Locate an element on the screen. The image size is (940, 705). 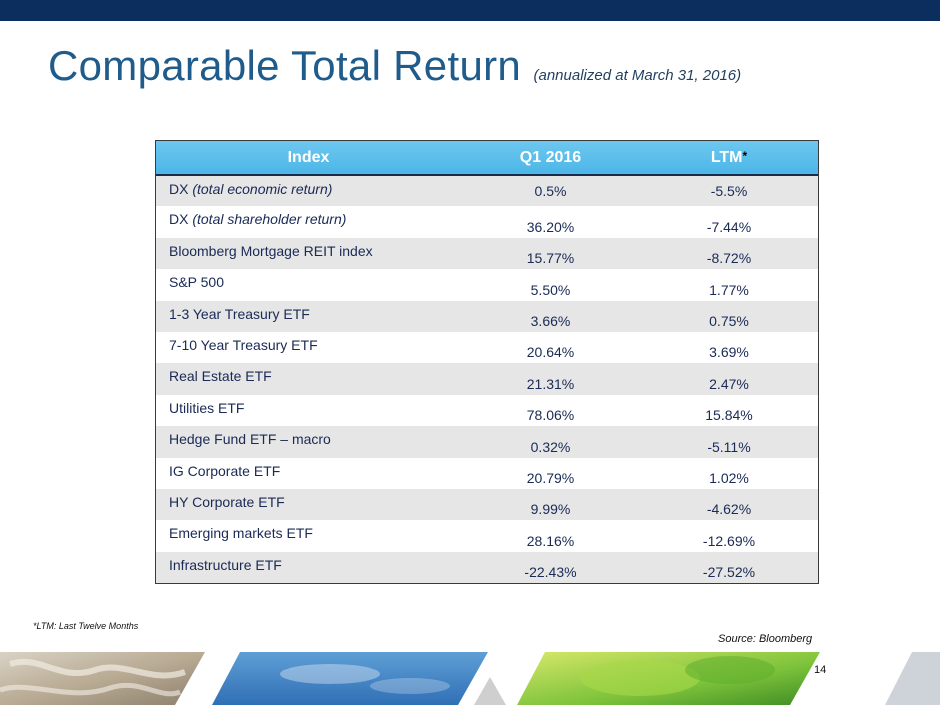
sky-photo is located at coordinates (350, 678).